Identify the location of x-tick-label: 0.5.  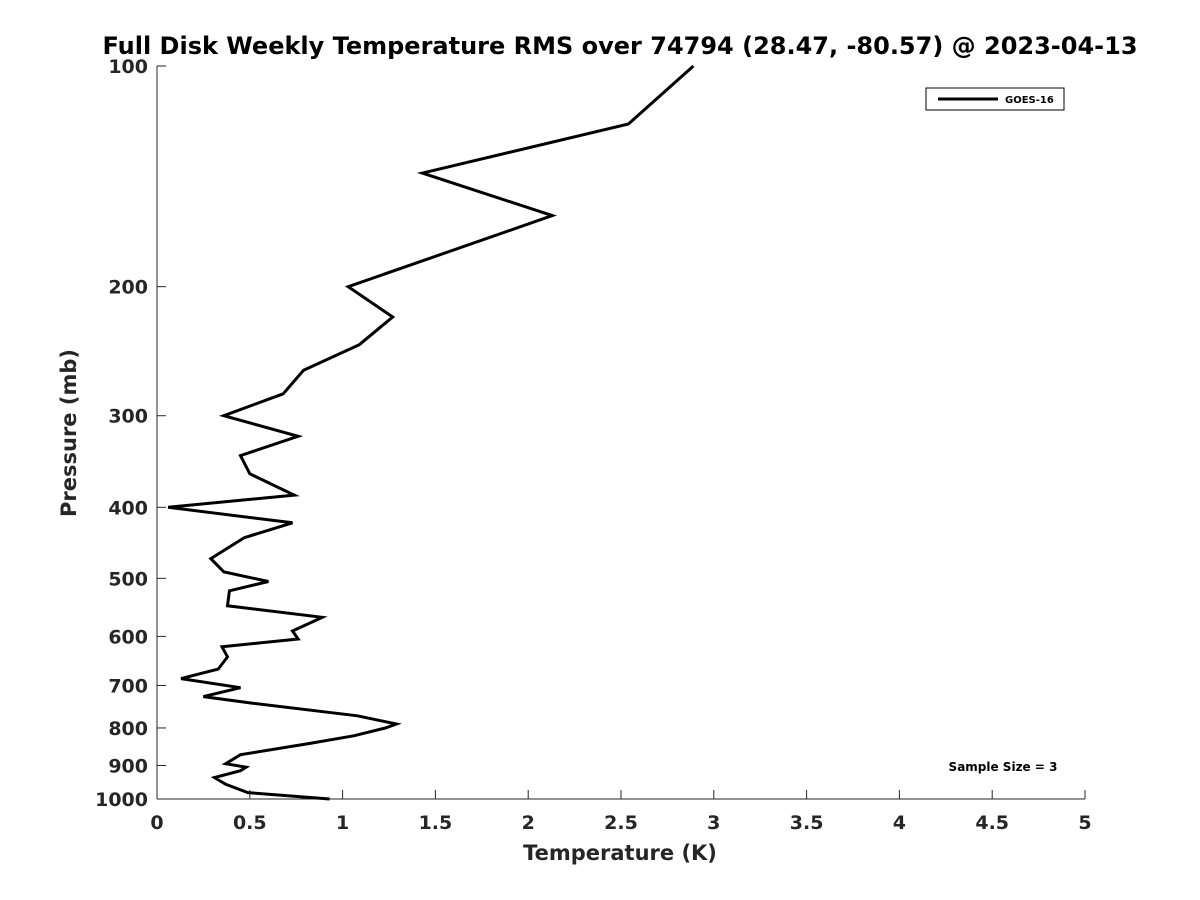
(250, 823).